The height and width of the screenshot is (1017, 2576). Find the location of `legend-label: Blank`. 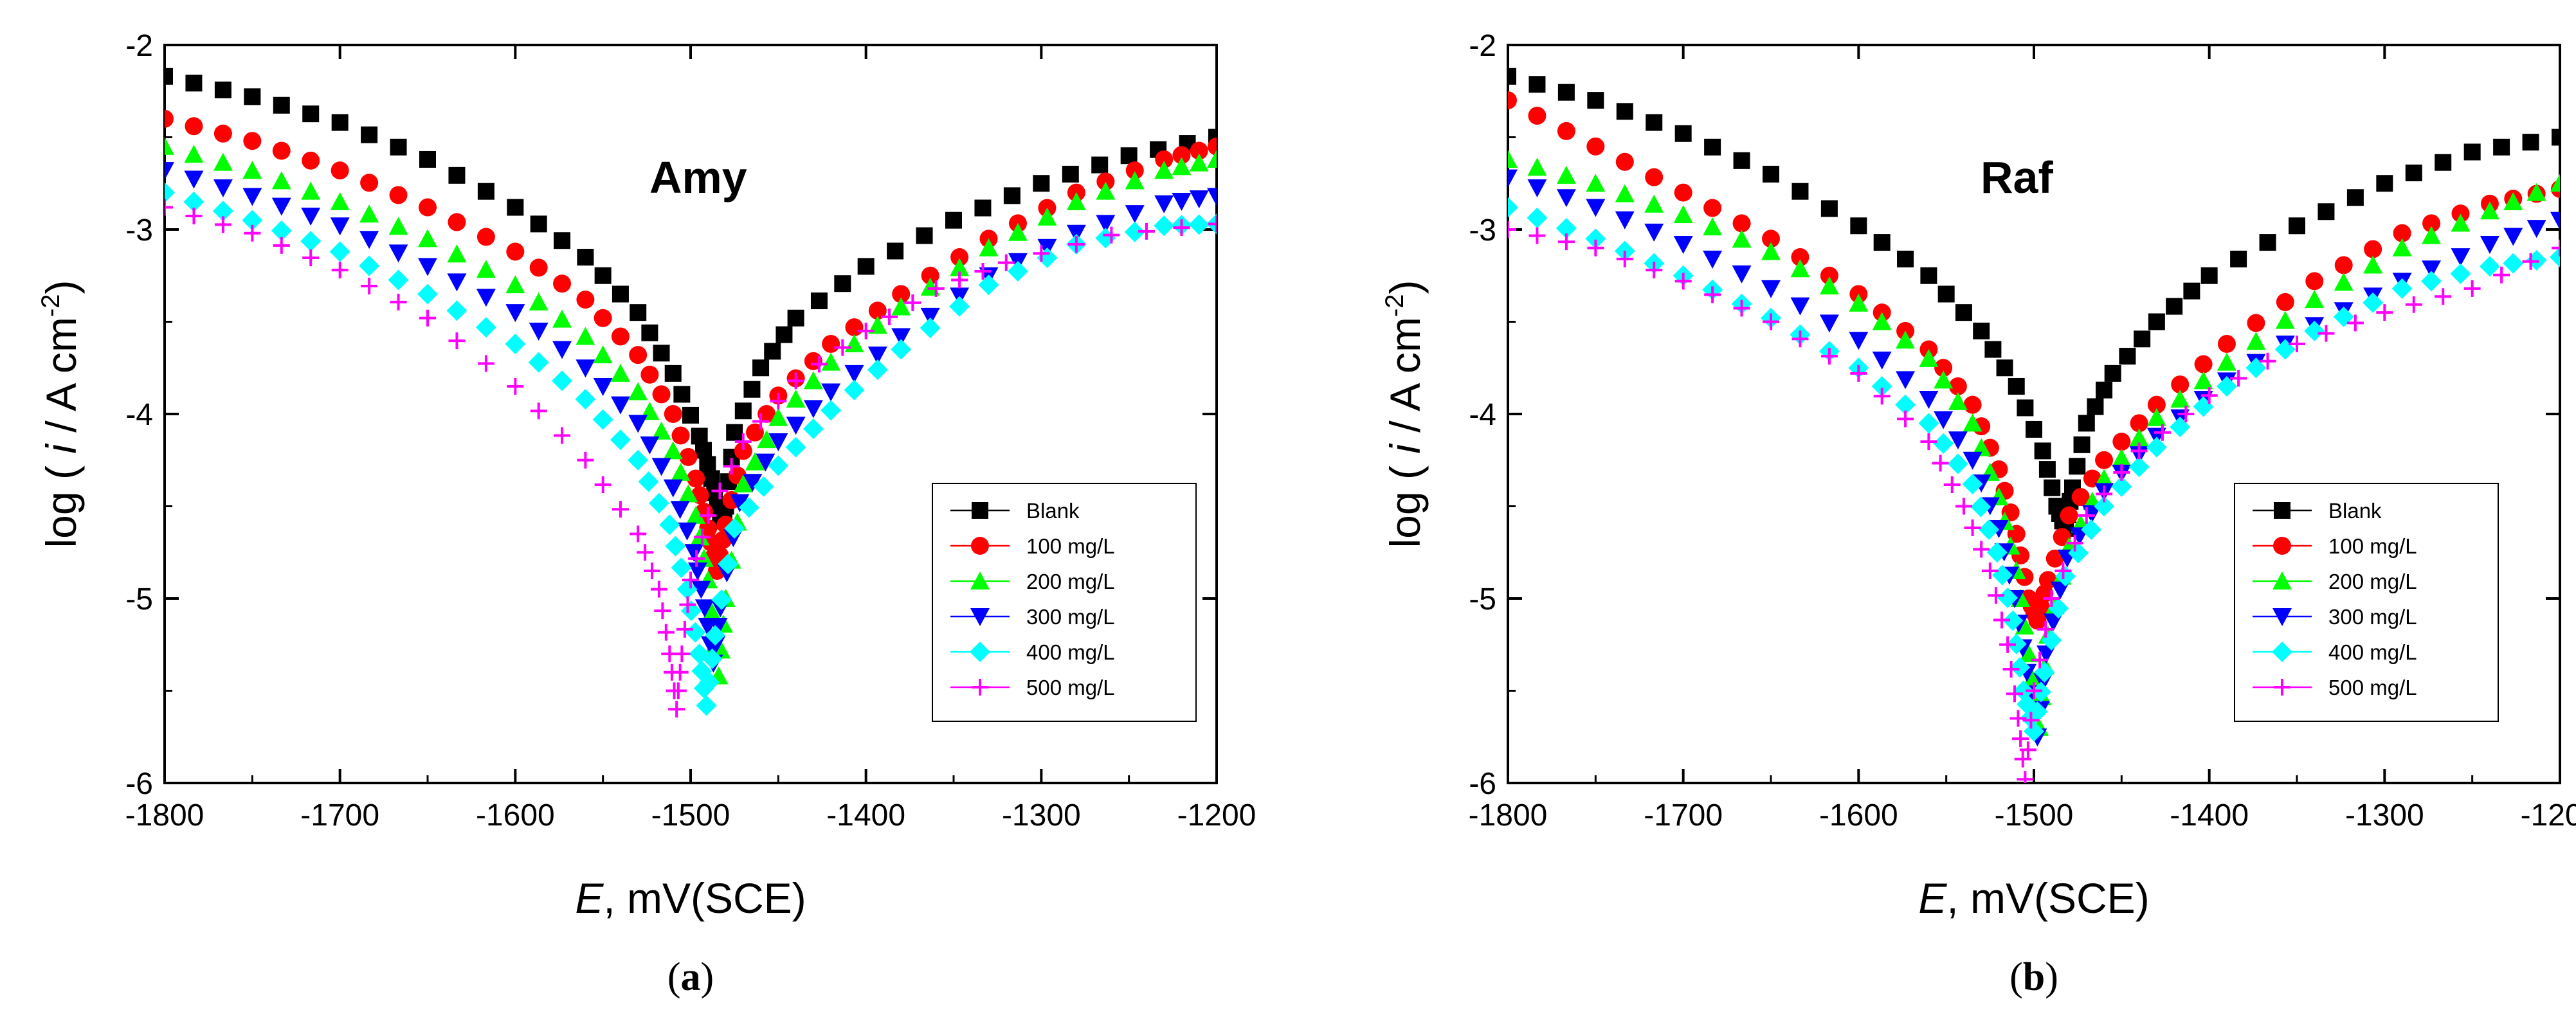

legend-label: Blank is located at coordinates (2355, 511).